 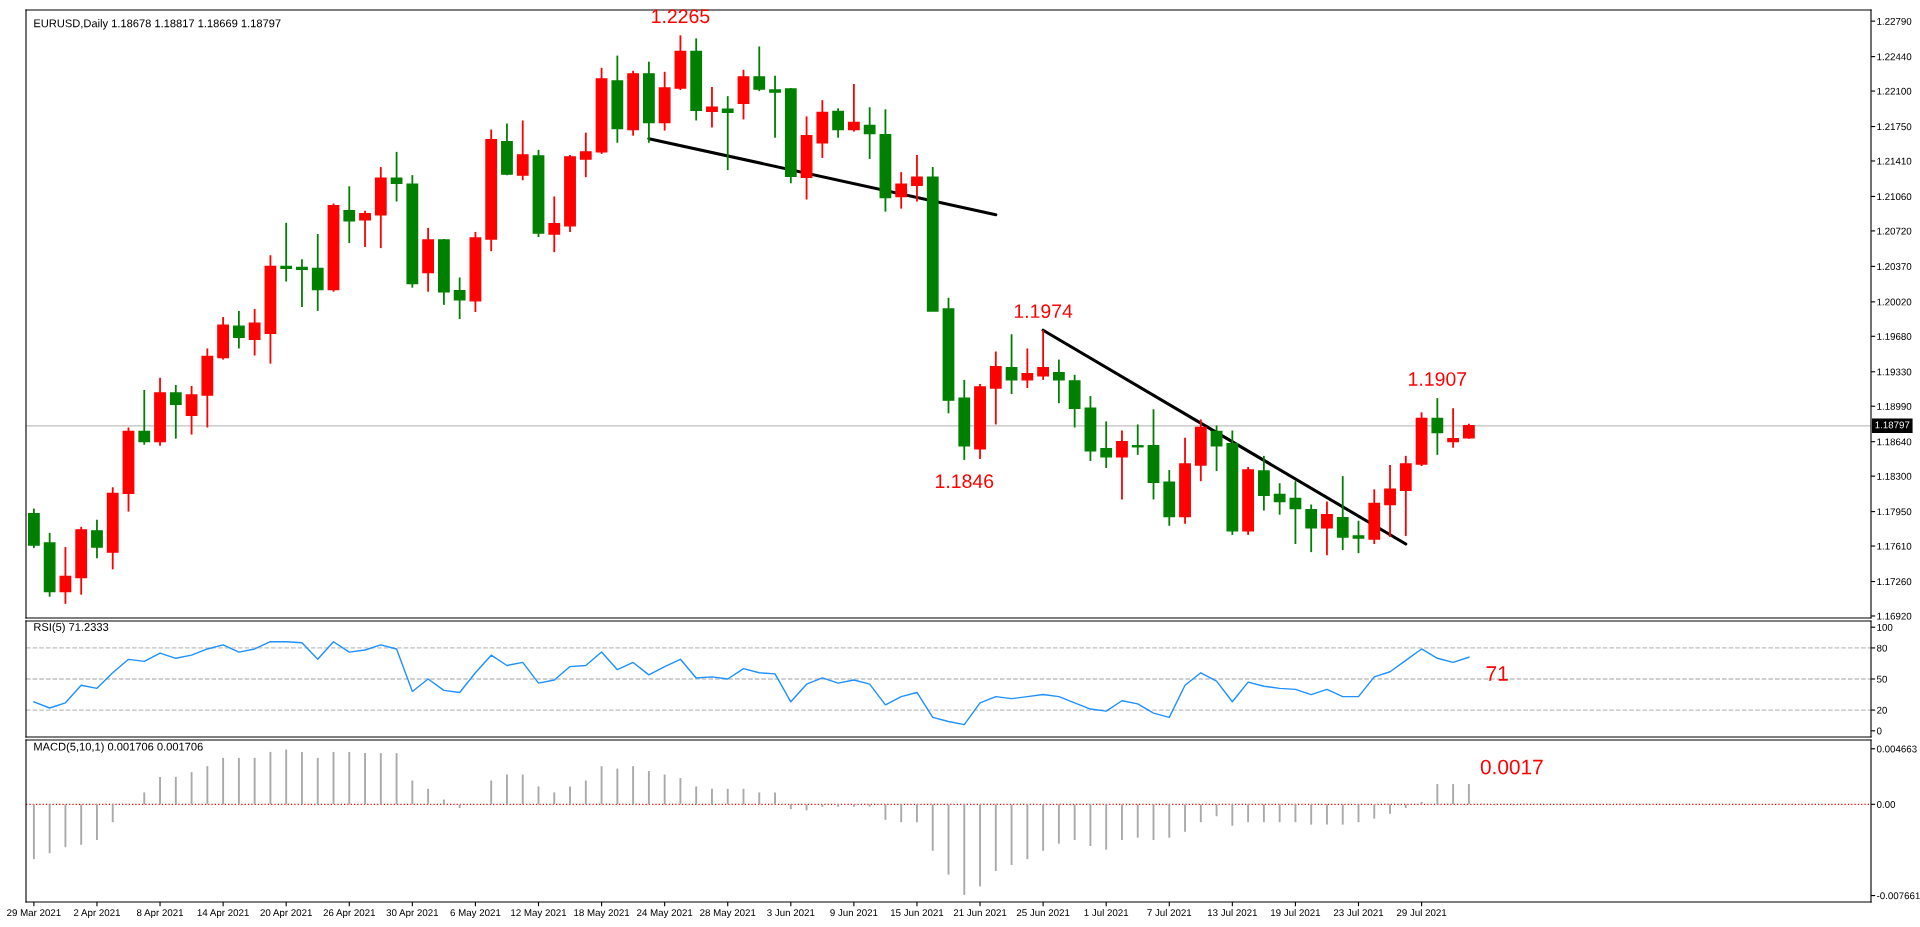 I want to click on annotation: 0.0017, so click(x=1511, y=767).